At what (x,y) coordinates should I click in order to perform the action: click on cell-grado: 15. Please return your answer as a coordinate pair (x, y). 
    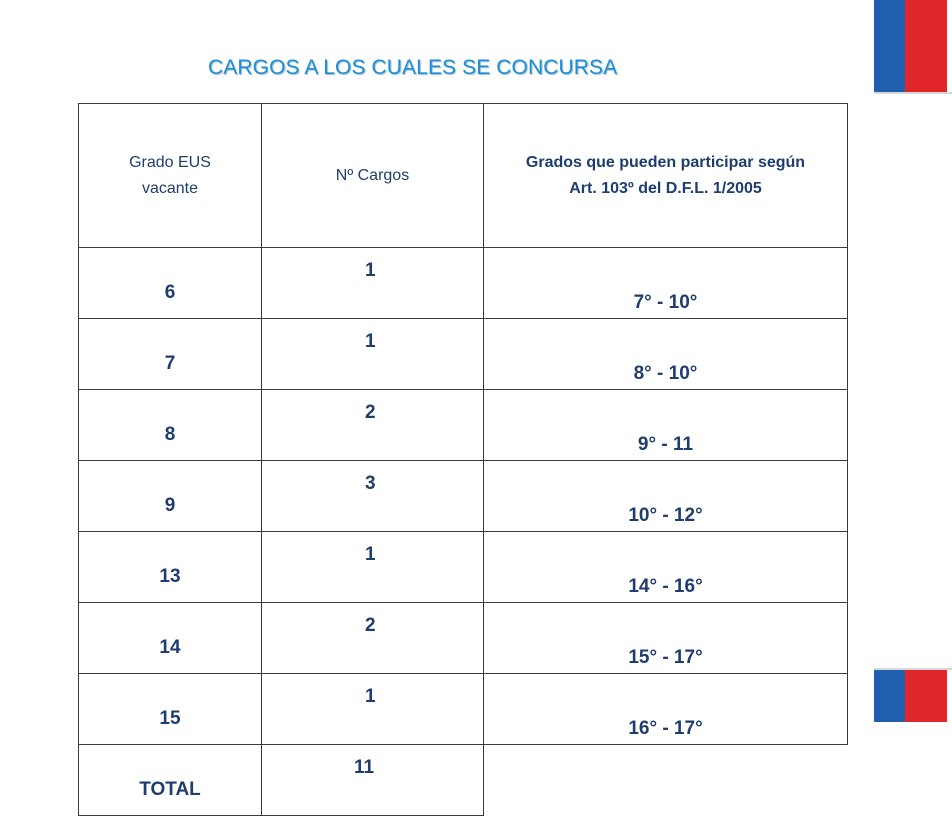
    Looking at the image, I should click on (170, 709).